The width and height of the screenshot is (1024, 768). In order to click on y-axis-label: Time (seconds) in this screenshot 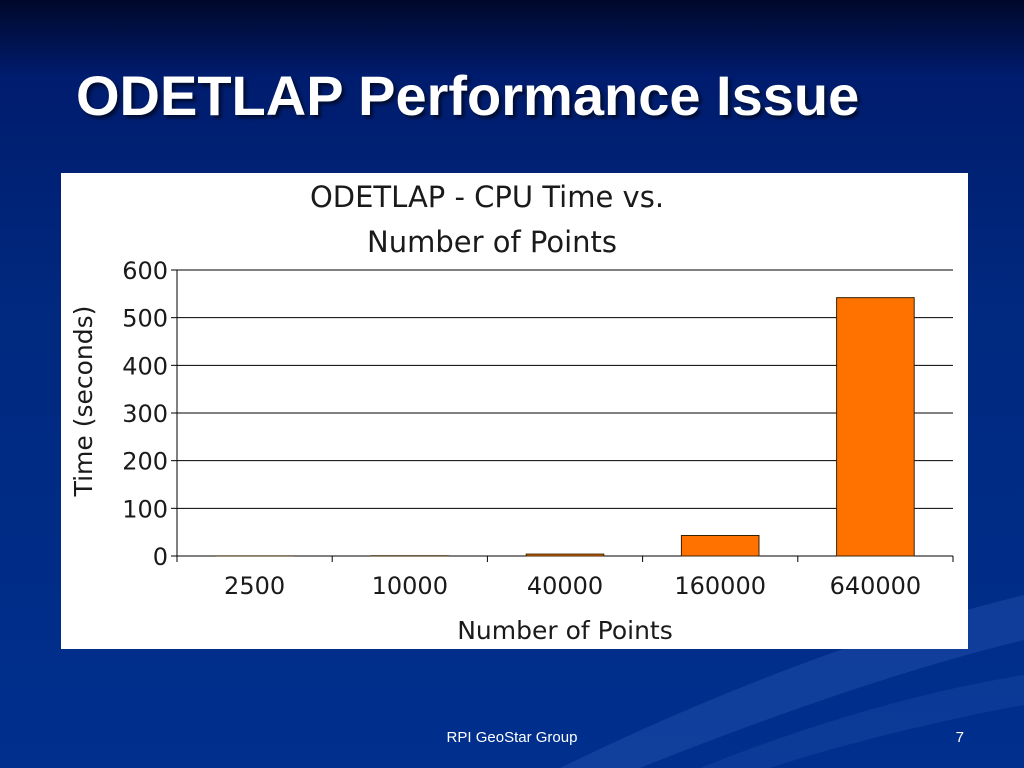, I will do `click(83, 402)`.